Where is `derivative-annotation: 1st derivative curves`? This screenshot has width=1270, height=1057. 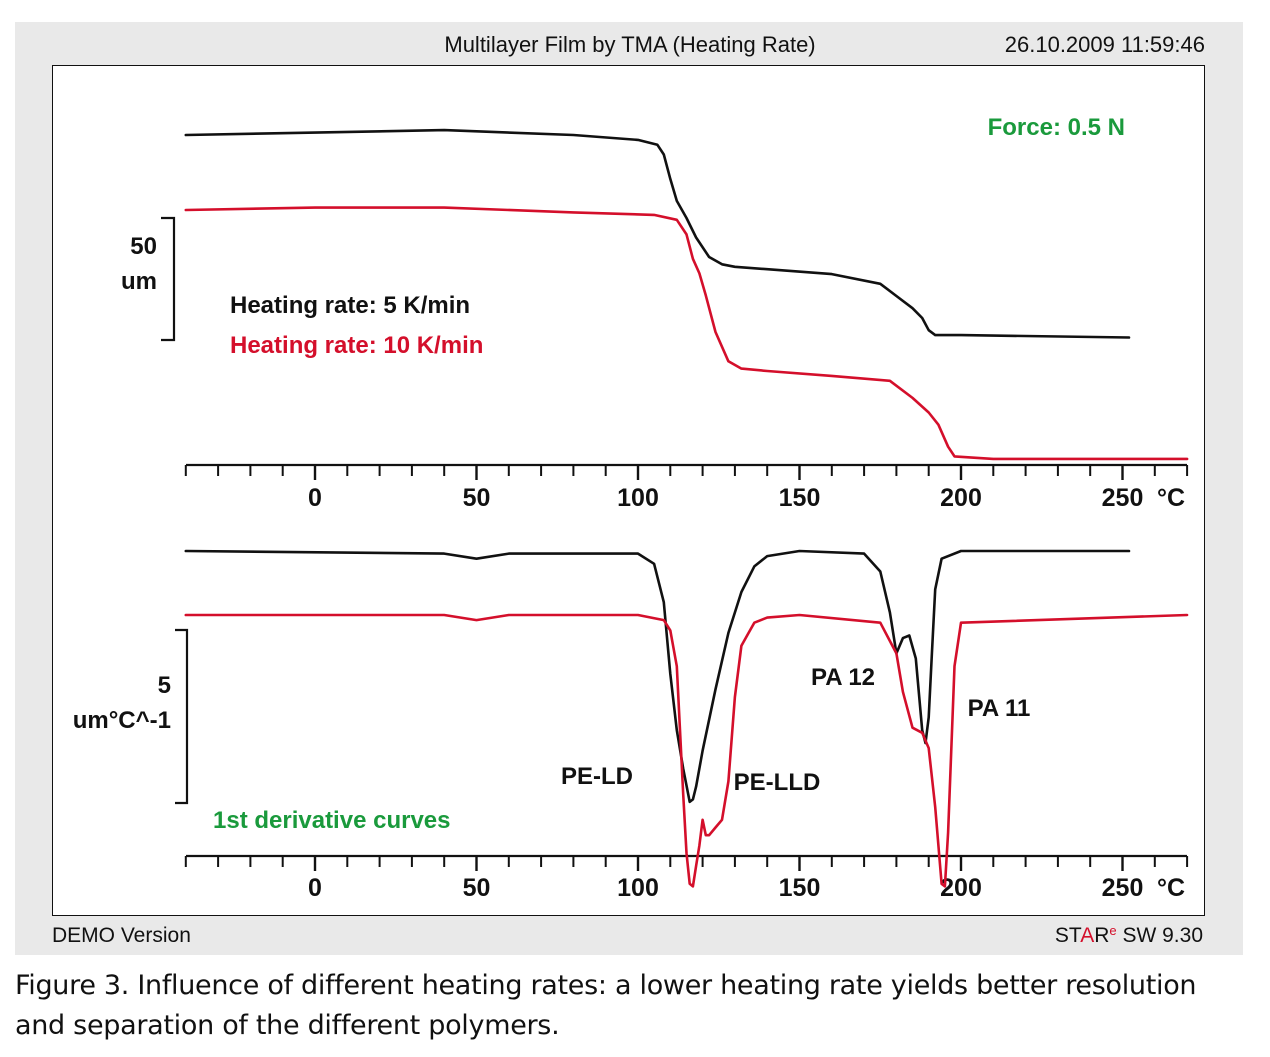 derivative-annotation: 1st derivative curves is located at coordinates (331, 820).